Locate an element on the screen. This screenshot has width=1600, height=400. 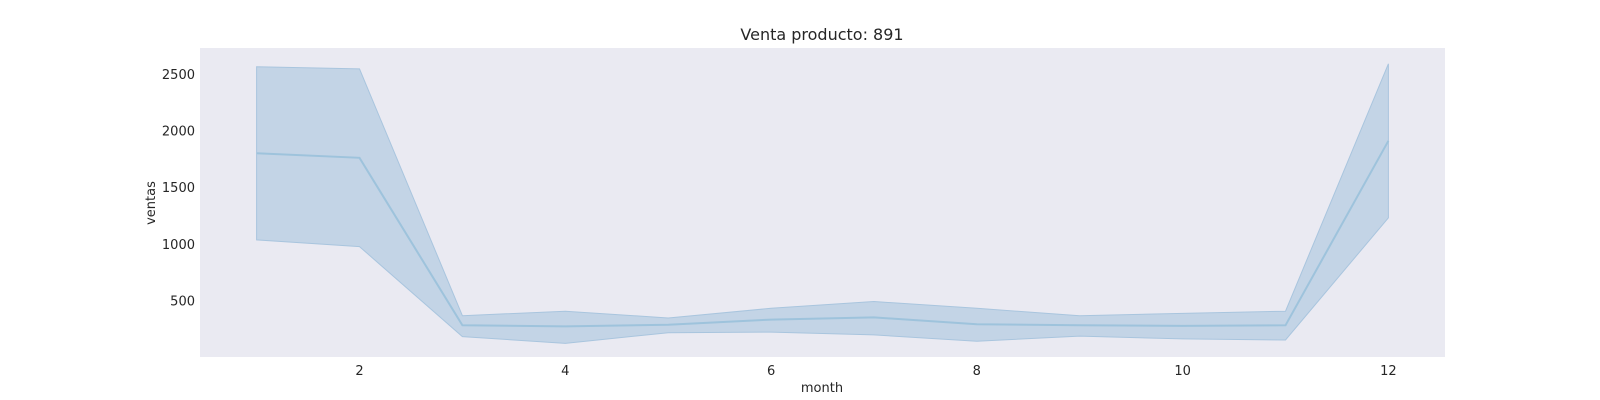
y-tick-label: 1000 is located at coordinates (178, 245).